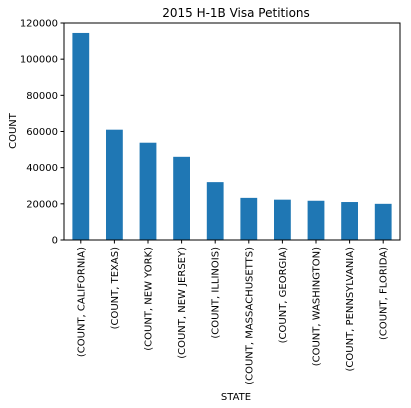 This screenshot has width=411, height=408. Describe the element at coordinates (42, 168) in the screenshot. I see `y-tick-label: 40000` at that location.